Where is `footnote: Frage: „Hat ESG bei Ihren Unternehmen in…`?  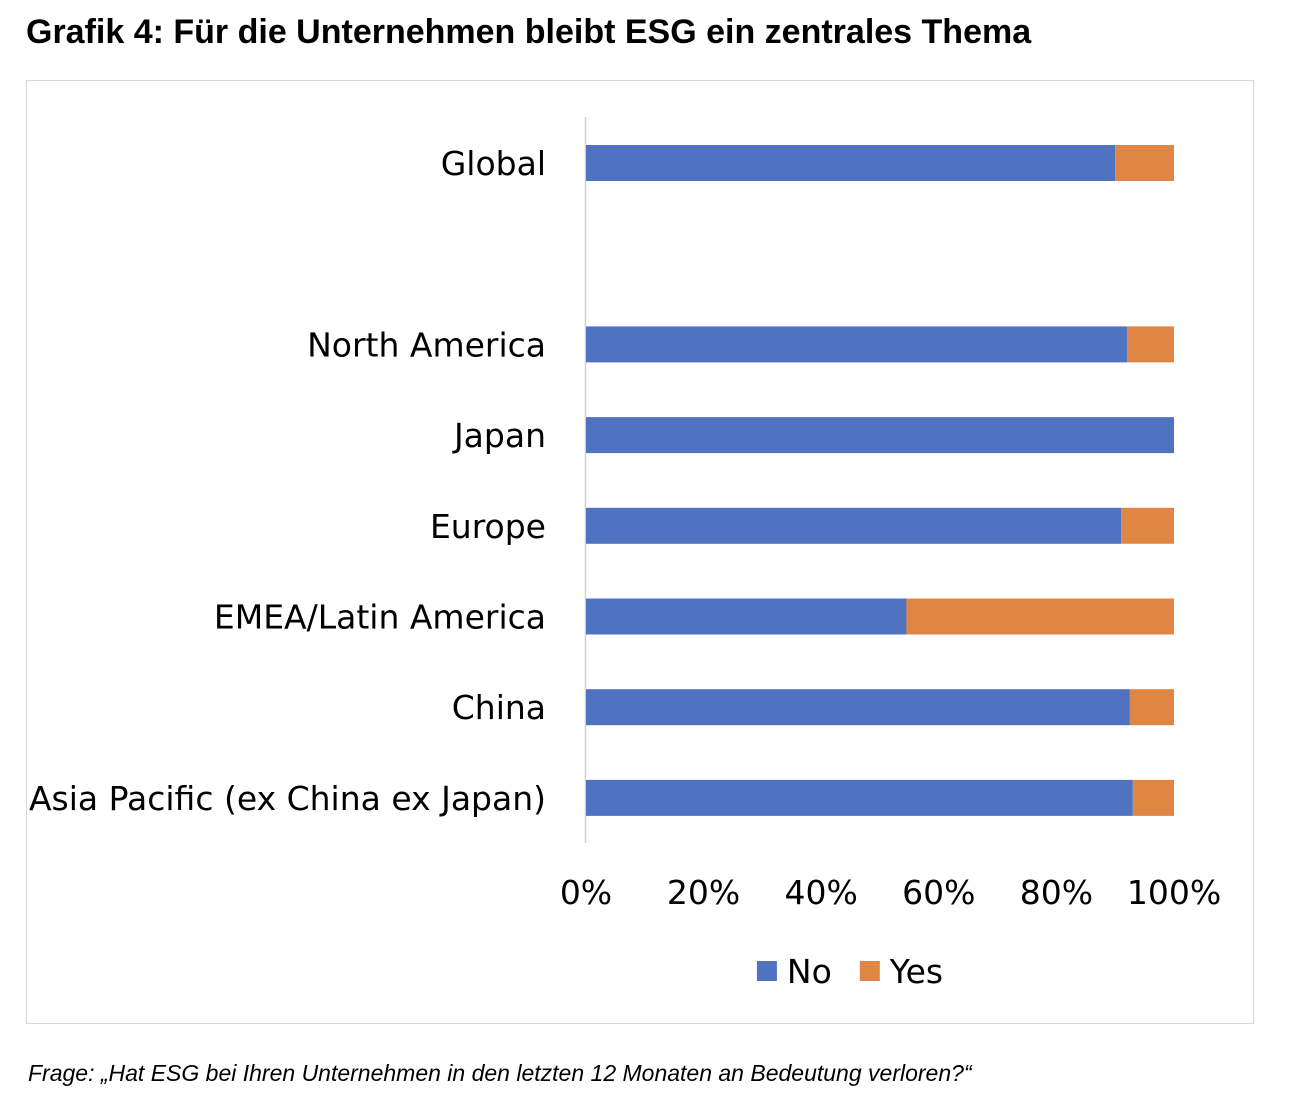
footnote: Frage: „Hat ESG bei Ihren Unternehmen in… is located at coordinates (500, 1073).